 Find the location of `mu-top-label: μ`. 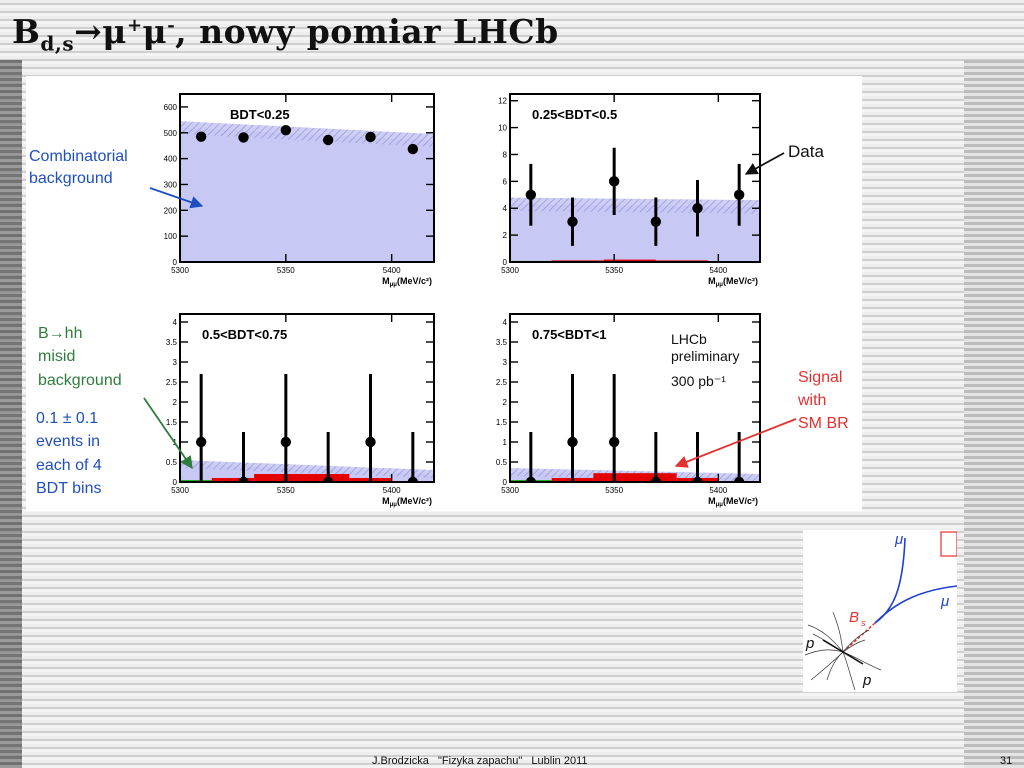

mu-top-label: μ is located at coordinates (898, 539).